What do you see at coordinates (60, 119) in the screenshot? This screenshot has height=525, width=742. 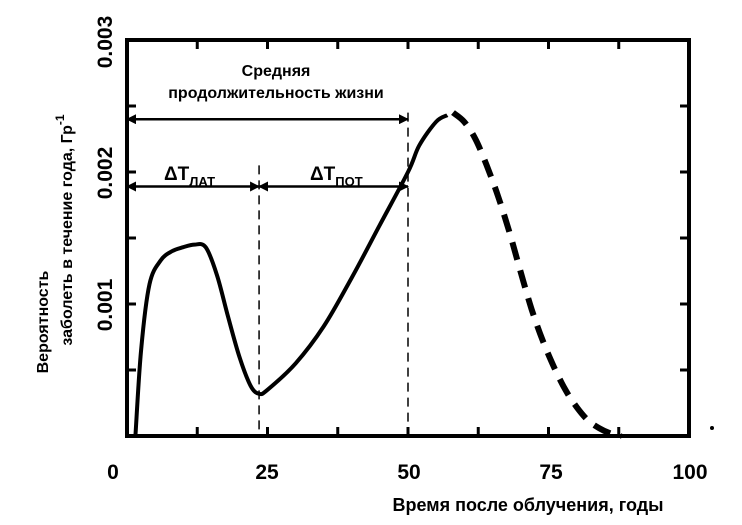 I see `y-axis-label-superscript: -1` at bounding box center [60, 119].